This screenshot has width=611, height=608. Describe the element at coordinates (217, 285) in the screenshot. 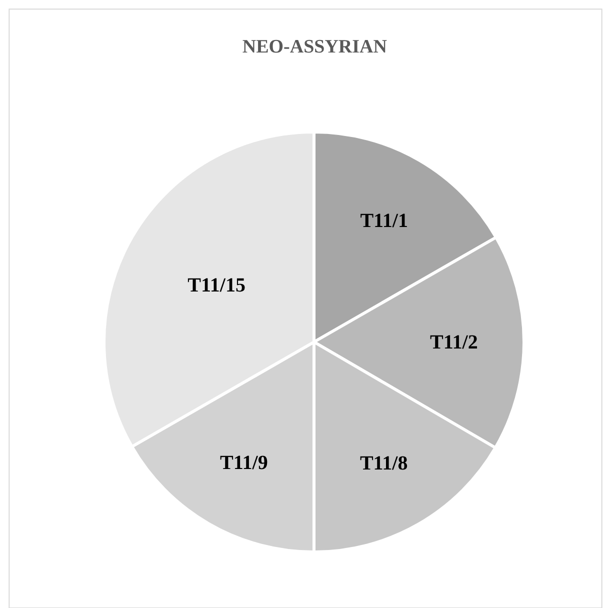

I see `slice-label: T11/15` at that location.